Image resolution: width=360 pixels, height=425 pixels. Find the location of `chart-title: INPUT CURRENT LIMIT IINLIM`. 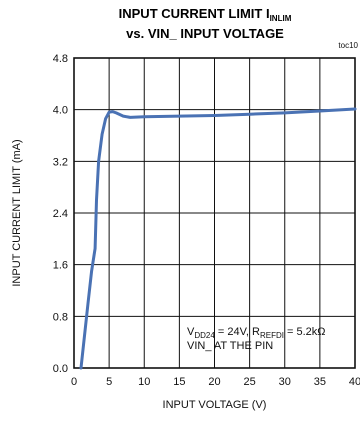

chart-title: INPUT CURRENT LIMIT IINLIM is located at coordinates (205, 14).